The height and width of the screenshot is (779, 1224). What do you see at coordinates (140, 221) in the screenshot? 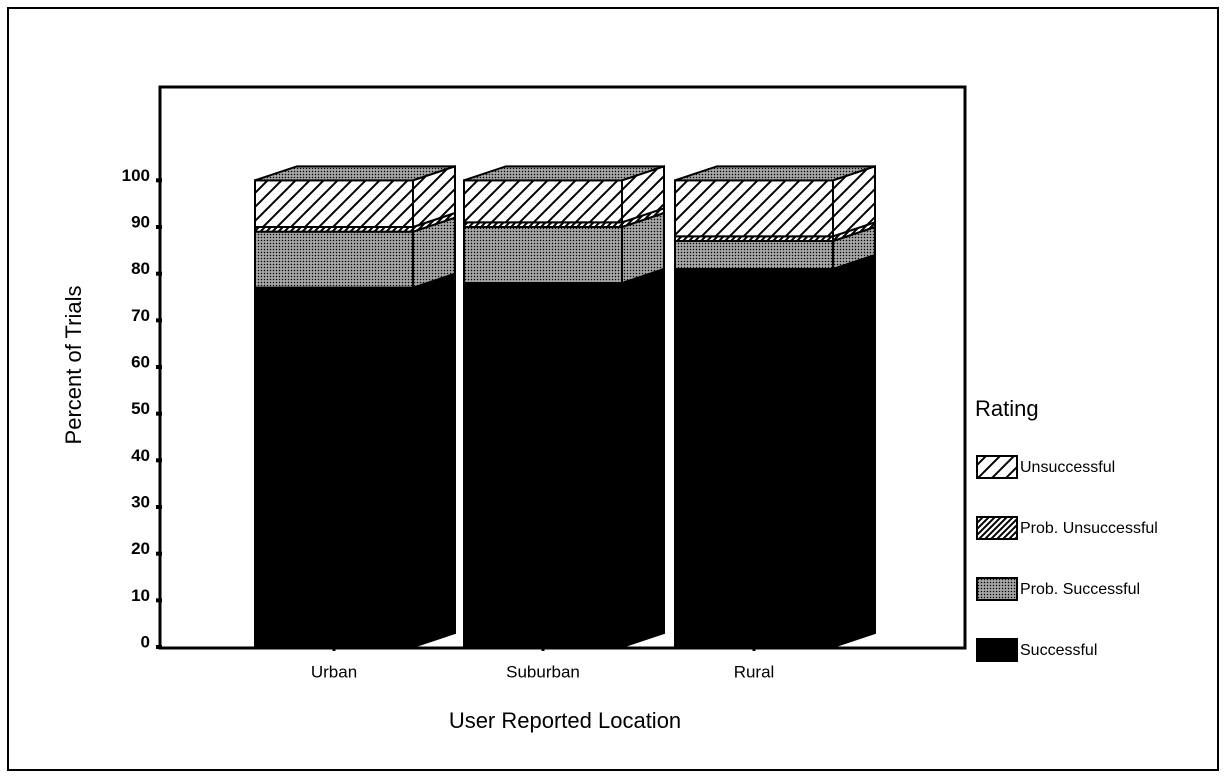
I see `y-tick-label: 90` at bounding box center [140, 221].